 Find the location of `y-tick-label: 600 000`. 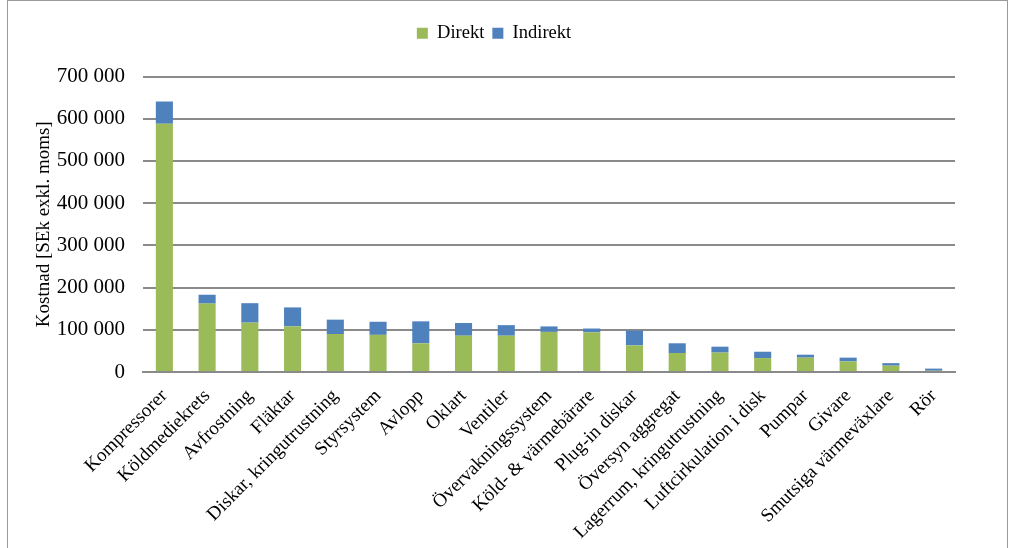

y-tick-label: 600 000 is located at coordinates (90, 117).